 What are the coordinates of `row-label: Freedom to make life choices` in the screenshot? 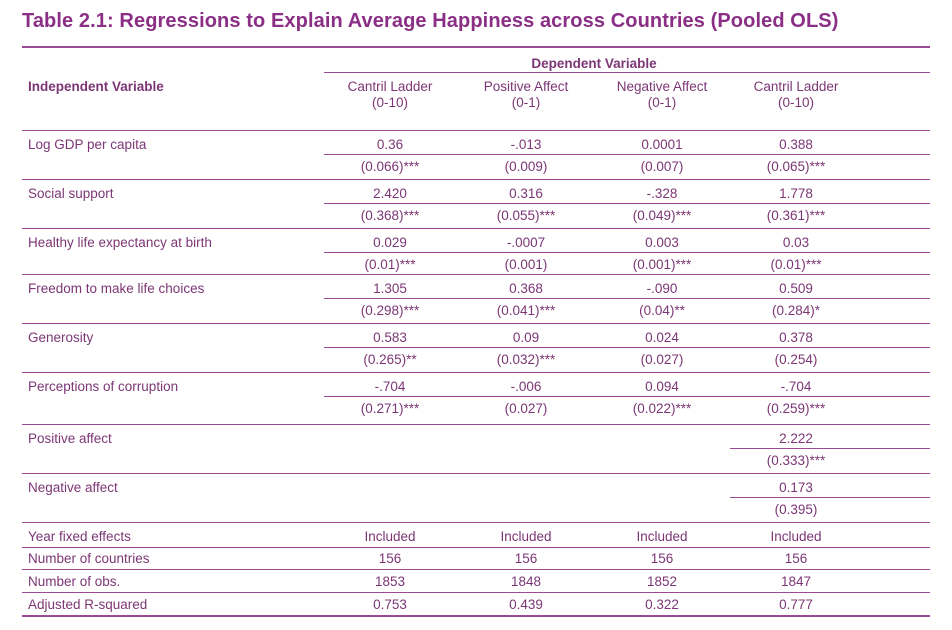 It's located at (116, 288).